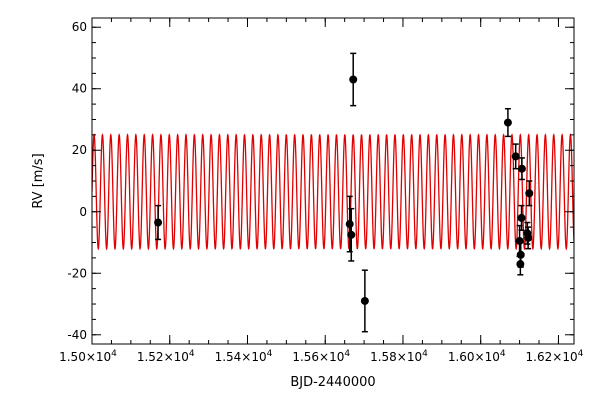  Describe the element at coordinates (77, 335) in the screenshot. I see `y-tick-label: -40` at that location.